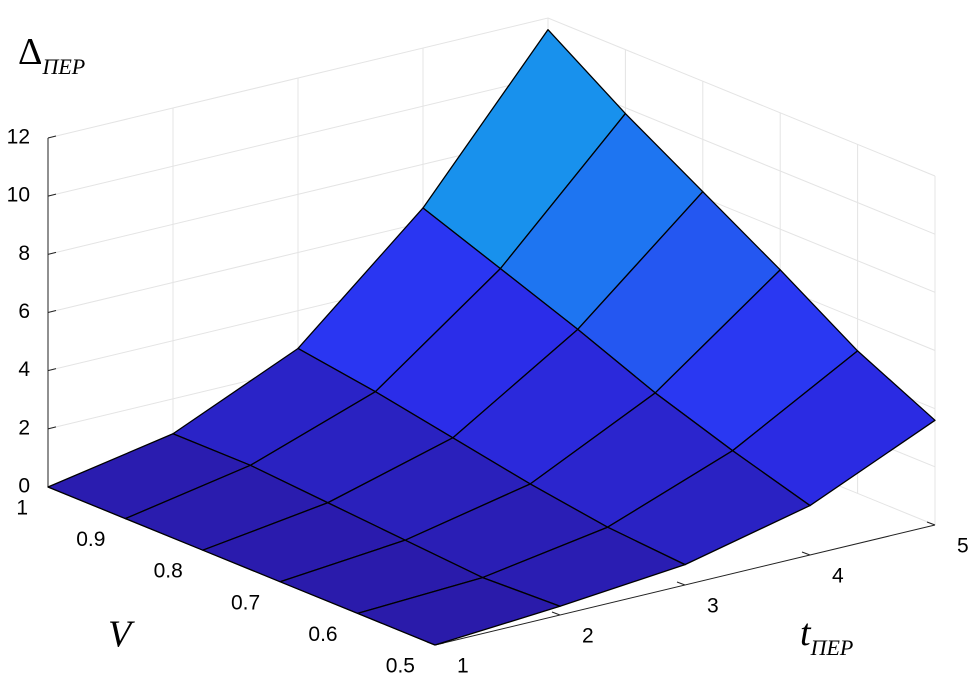 The height and width of the screenshot is (686, 980). I want to click on z-tick-label: 6, so click(24, 311).